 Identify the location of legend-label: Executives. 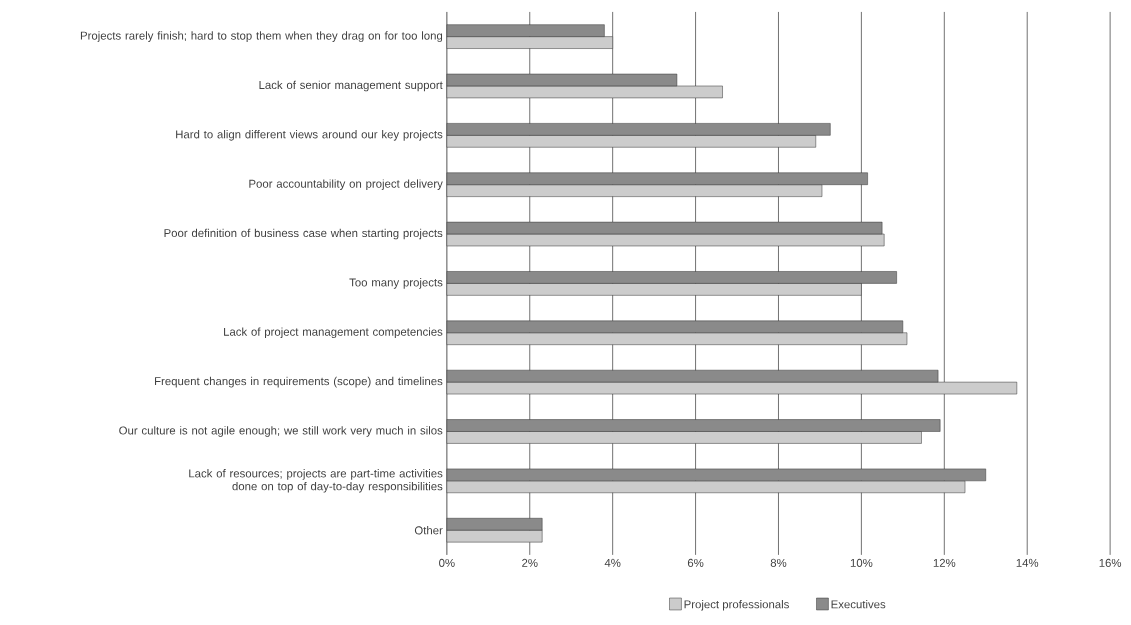
(858, 604).